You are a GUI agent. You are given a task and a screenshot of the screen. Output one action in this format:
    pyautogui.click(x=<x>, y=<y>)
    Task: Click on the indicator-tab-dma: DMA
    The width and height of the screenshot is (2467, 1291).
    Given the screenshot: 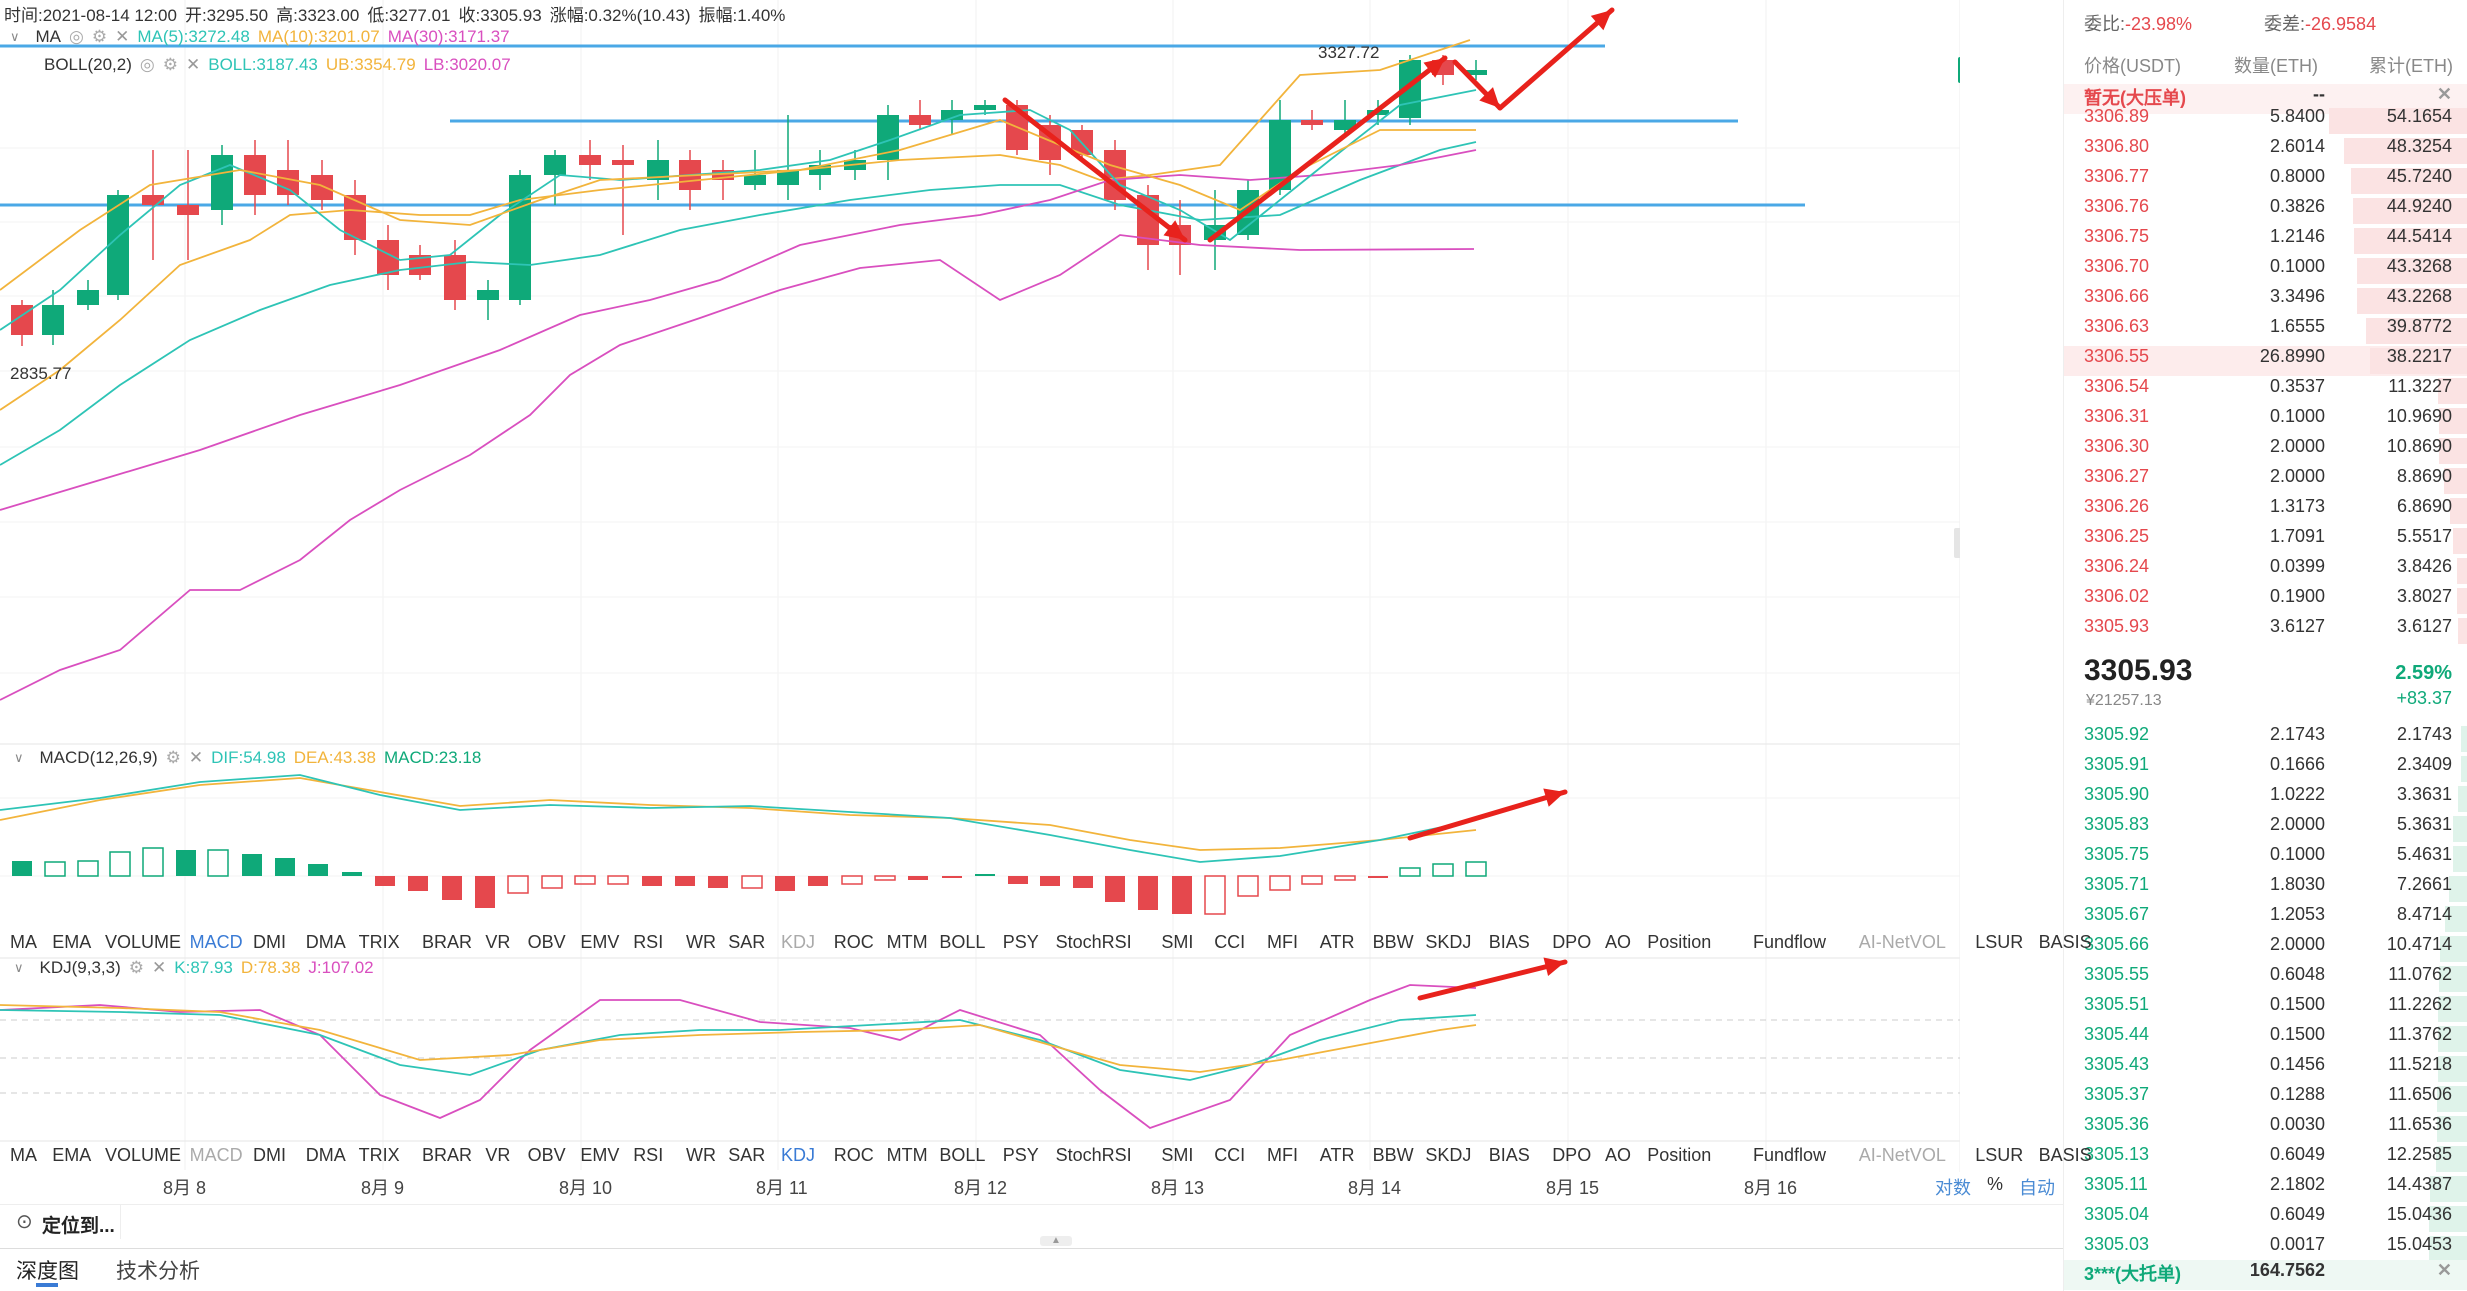 What is the action you would take?
    pyautogui.click(x=325, y=942)
    